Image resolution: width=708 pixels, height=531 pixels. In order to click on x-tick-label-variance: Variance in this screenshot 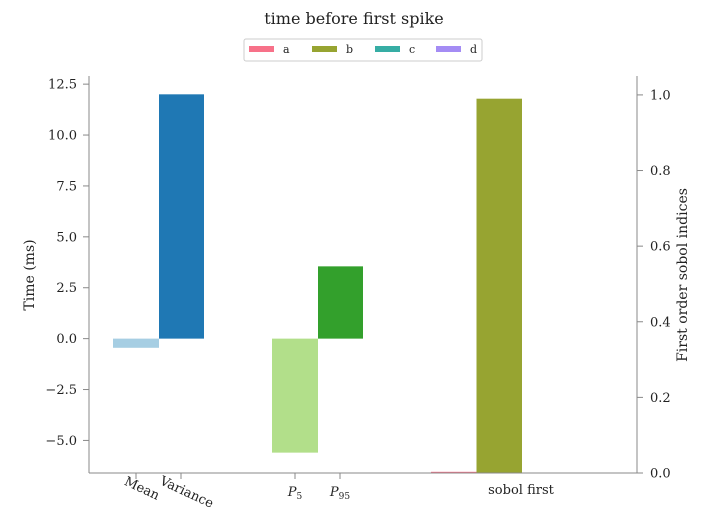, I will do `click(186, 492)`.